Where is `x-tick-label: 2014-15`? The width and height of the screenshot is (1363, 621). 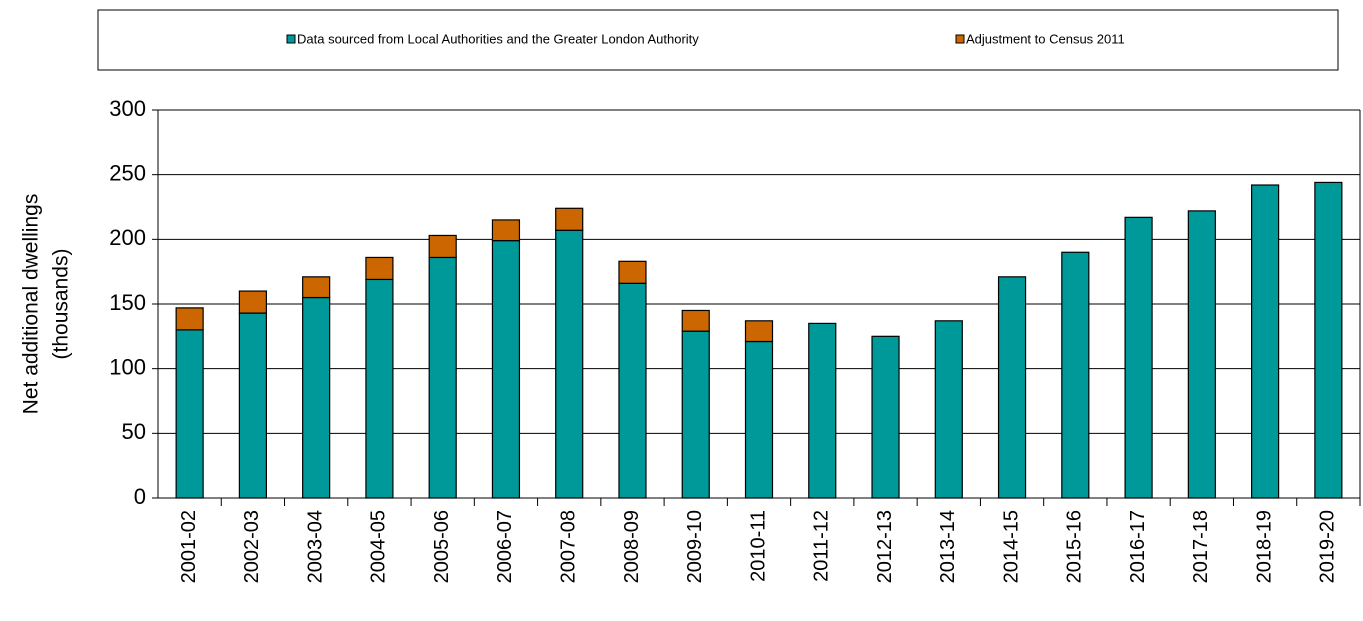 x-tick-label: 2014-15 is located at coordinates (1011, 546).